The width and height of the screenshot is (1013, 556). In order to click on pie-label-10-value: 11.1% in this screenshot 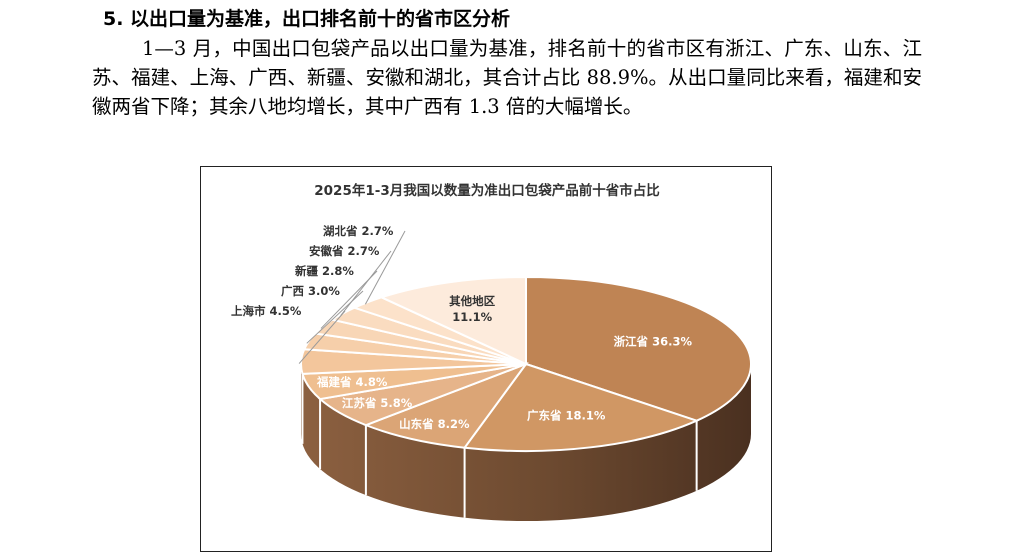, I will do `click(472, 317)`.